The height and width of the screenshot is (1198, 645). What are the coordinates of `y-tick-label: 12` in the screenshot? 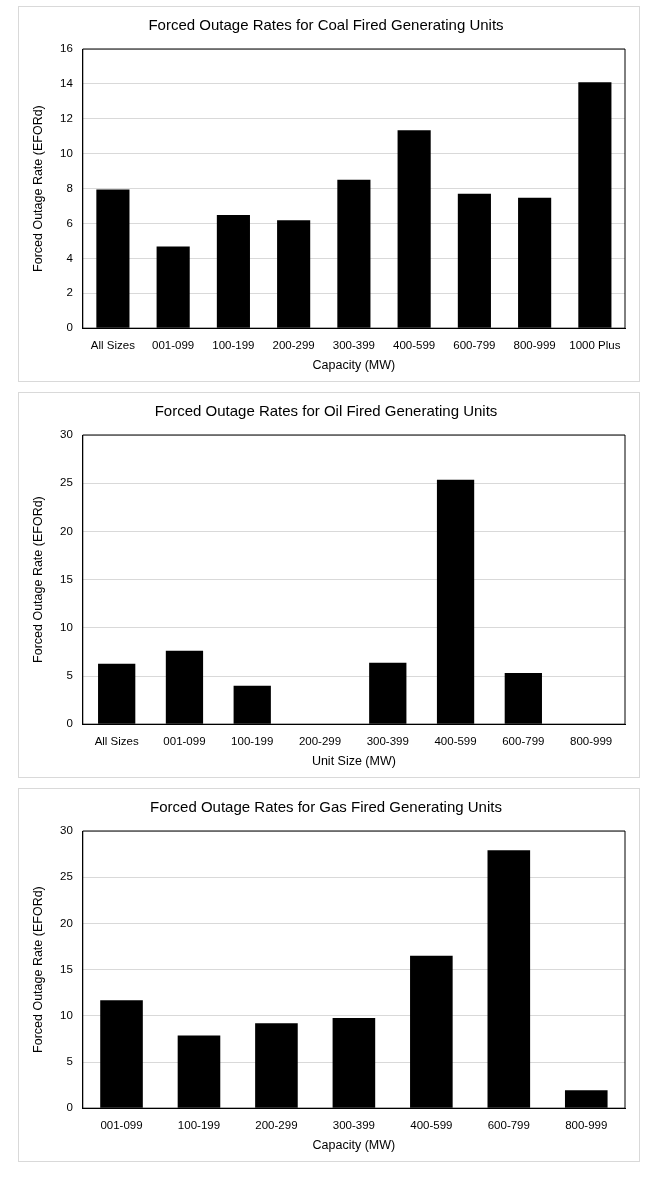 It's located at (66, 117).